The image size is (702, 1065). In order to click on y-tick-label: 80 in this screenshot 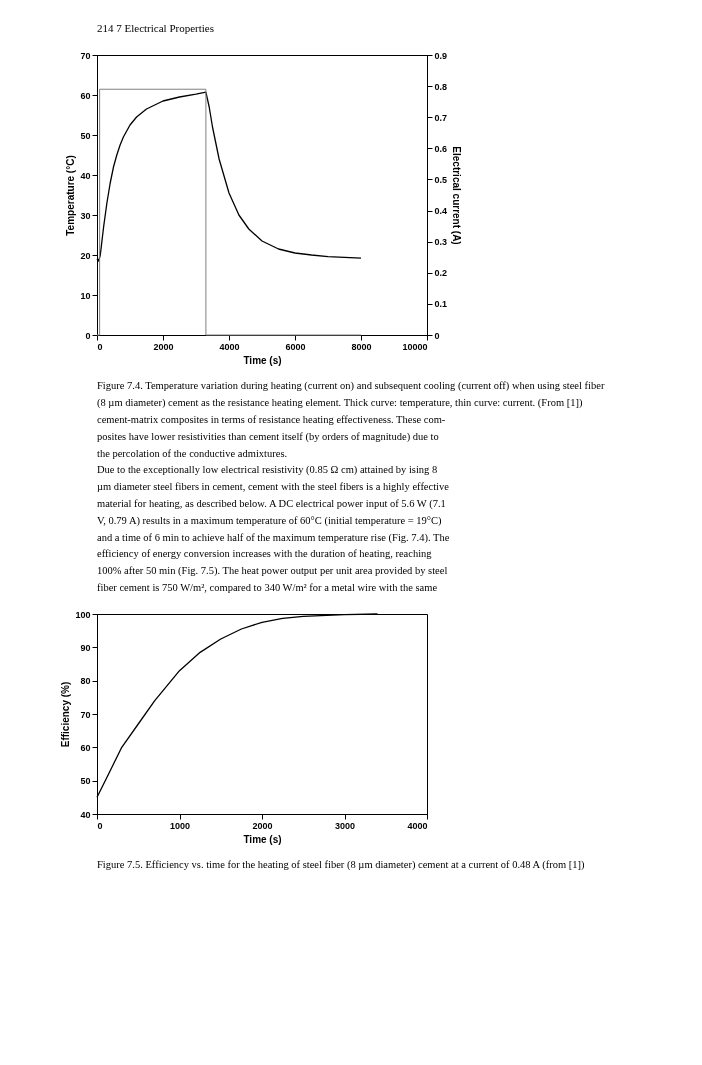, I will do `click(85, 681)`.